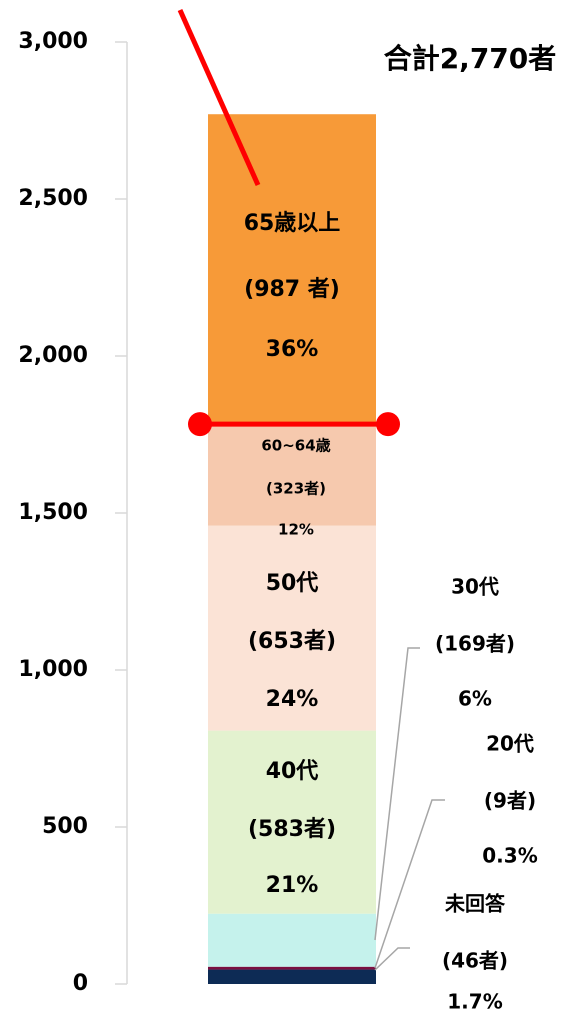 The image size is (577, 1014). Describe the element at coordinates (65, 826) in the screenshot. I see `y-tick-label: 500` at that location.